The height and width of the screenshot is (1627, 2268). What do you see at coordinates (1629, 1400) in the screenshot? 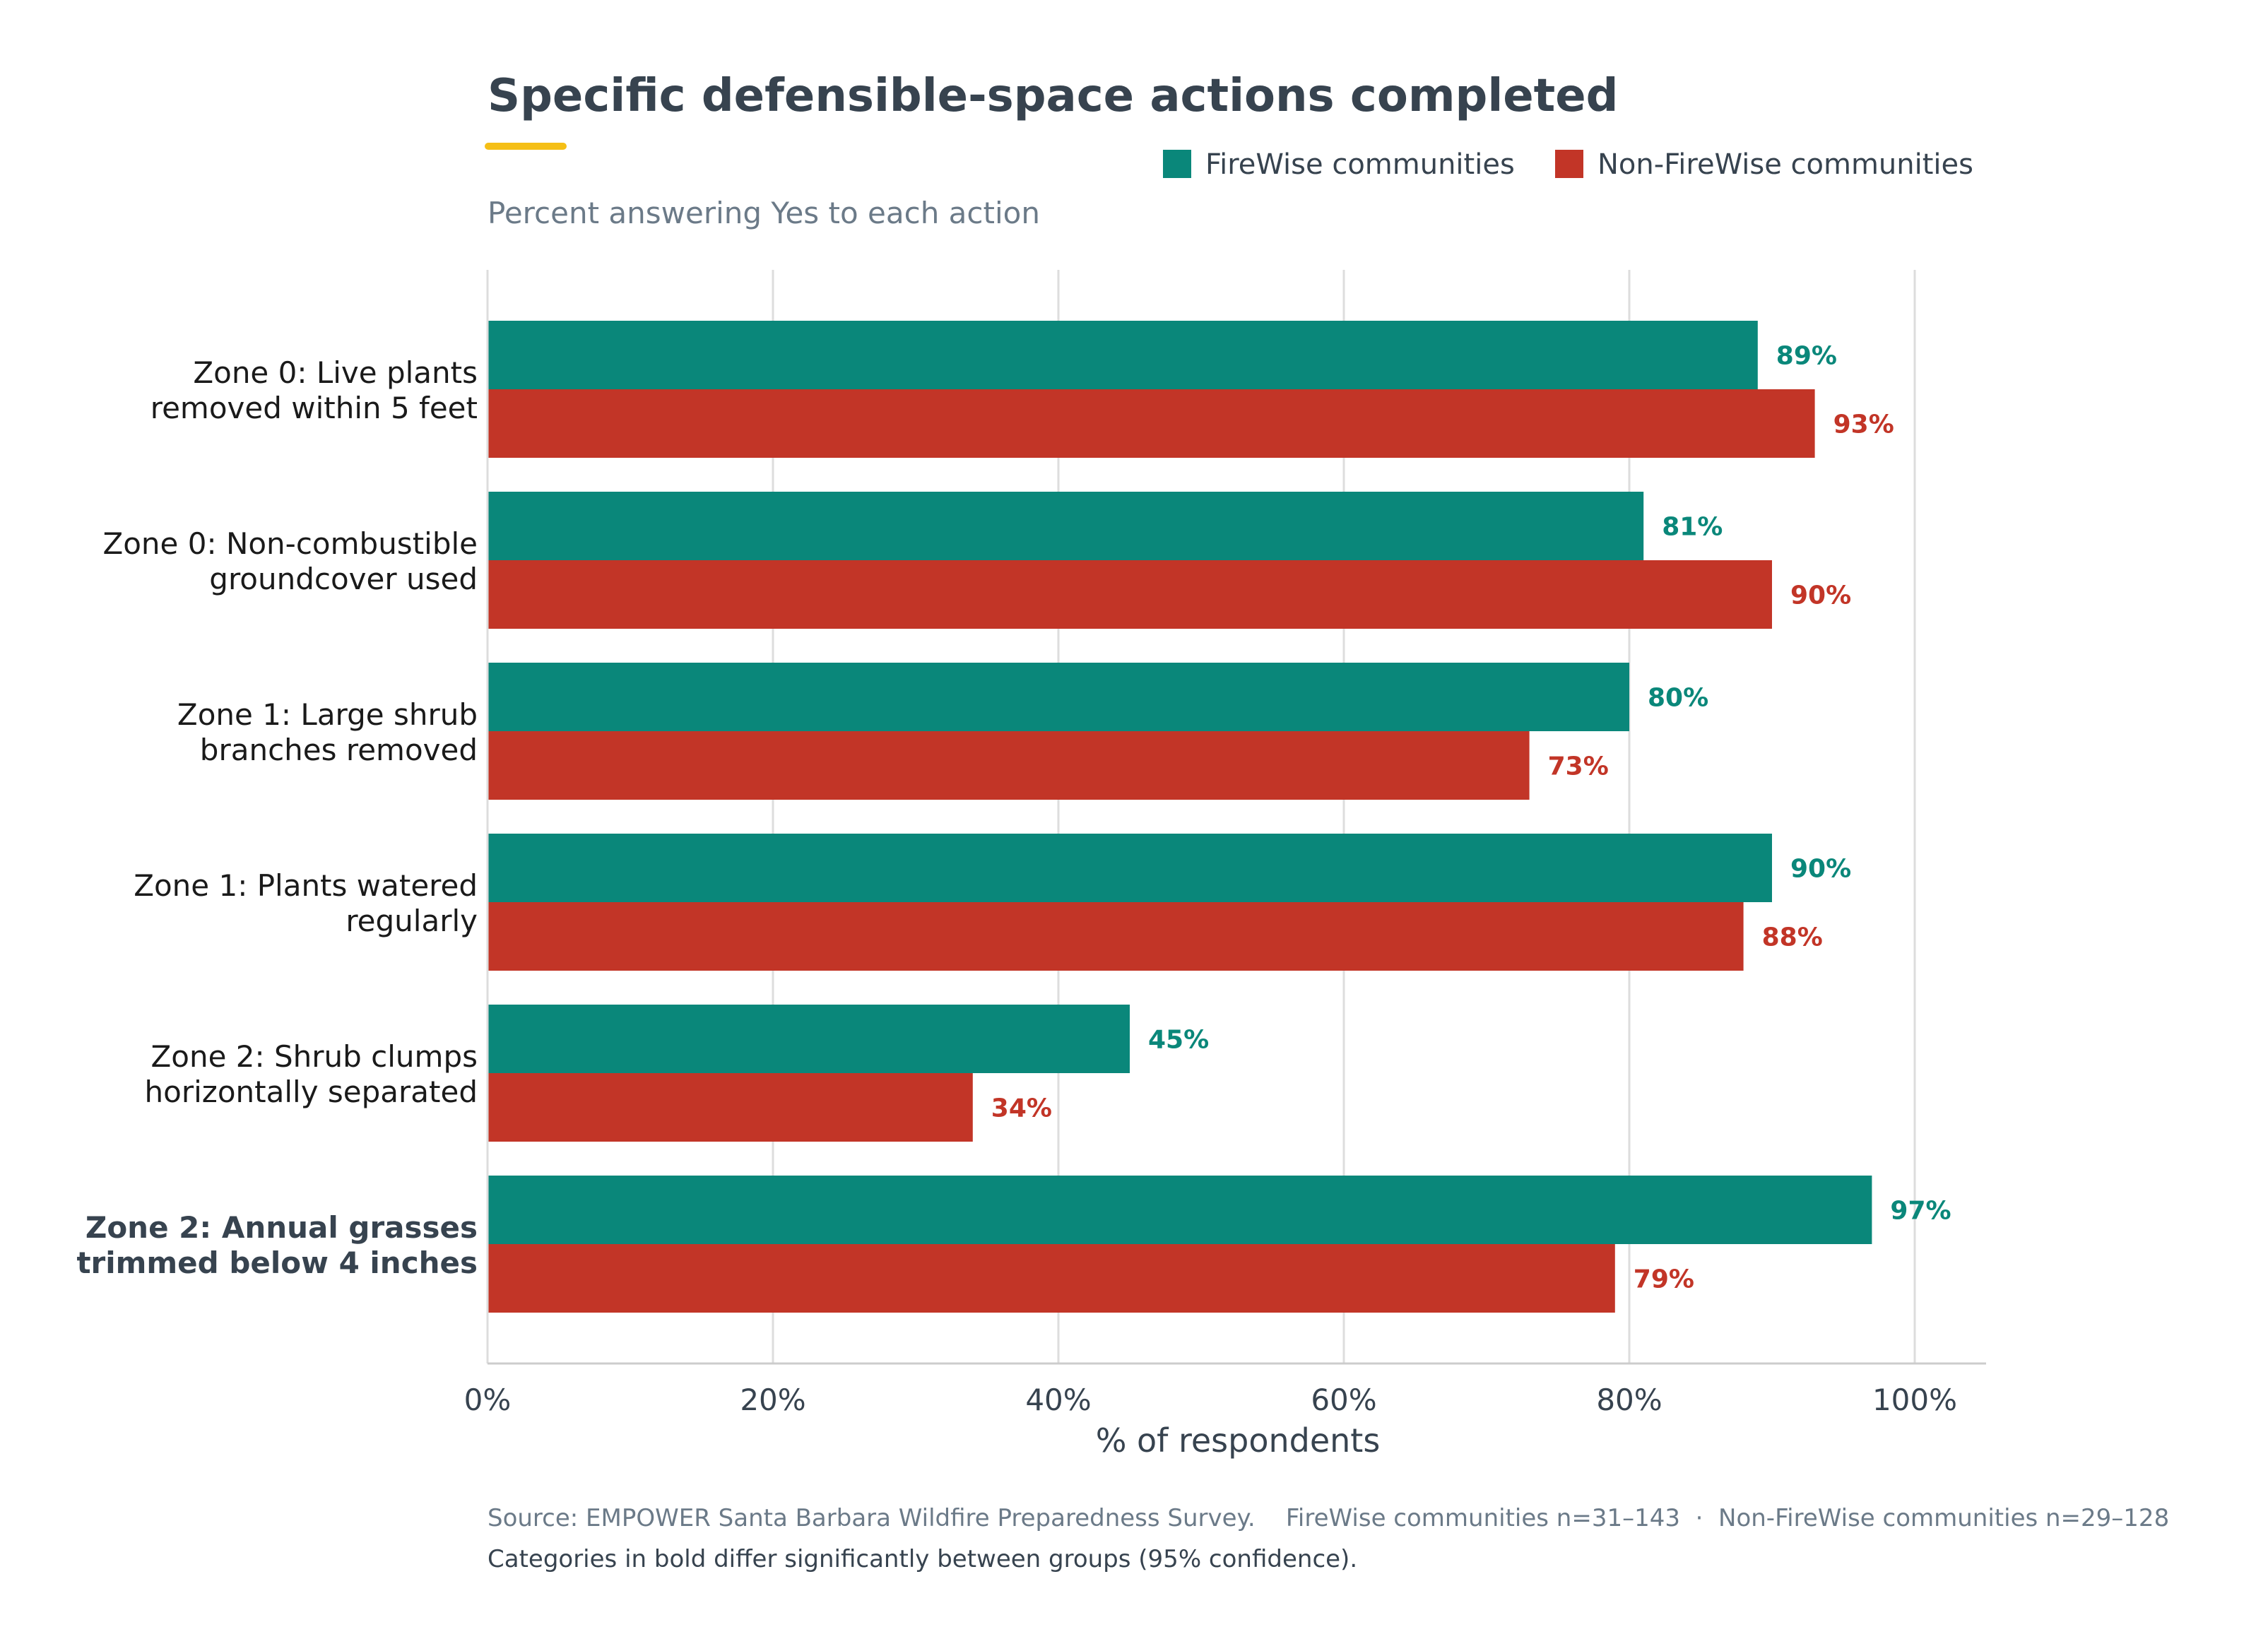
I see `x-tick-label: 80%` at bounding box center [1629, 1400].